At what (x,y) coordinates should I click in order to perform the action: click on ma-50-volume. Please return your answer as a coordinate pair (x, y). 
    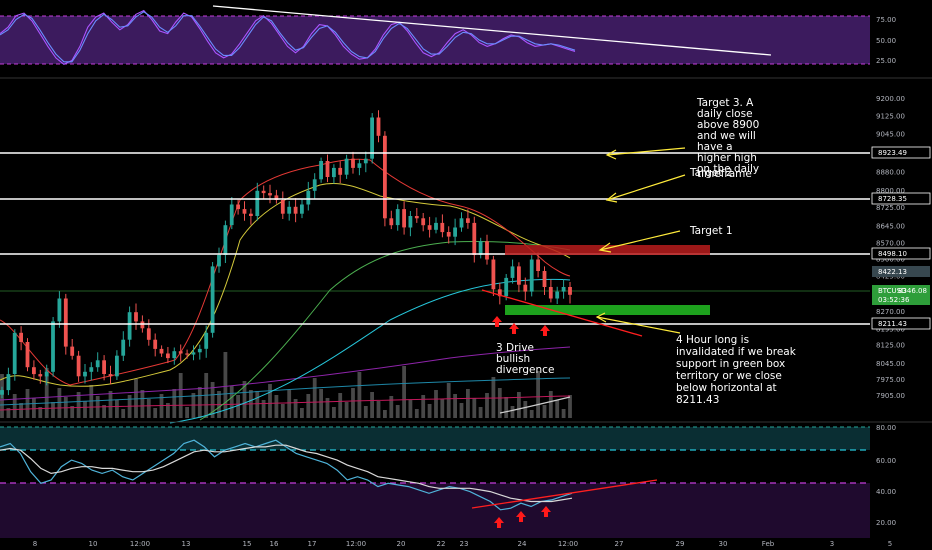
    Looking at the image, I should click on (285, 403).